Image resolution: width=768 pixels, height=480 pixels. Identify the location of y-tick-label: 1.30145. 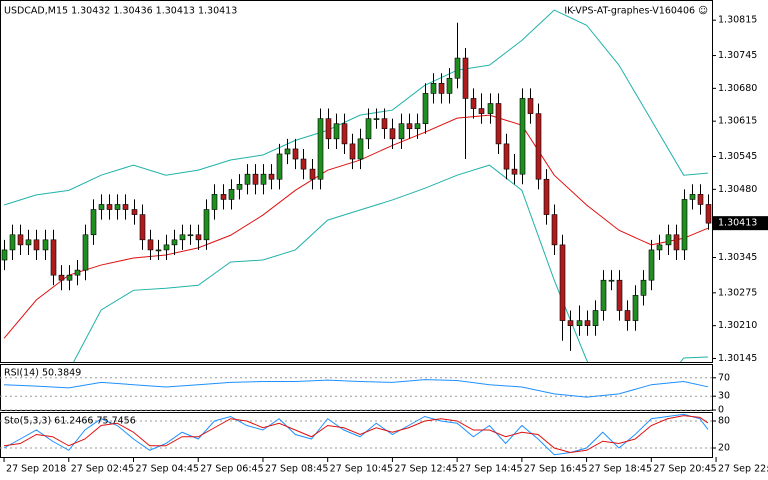
(737, 358).